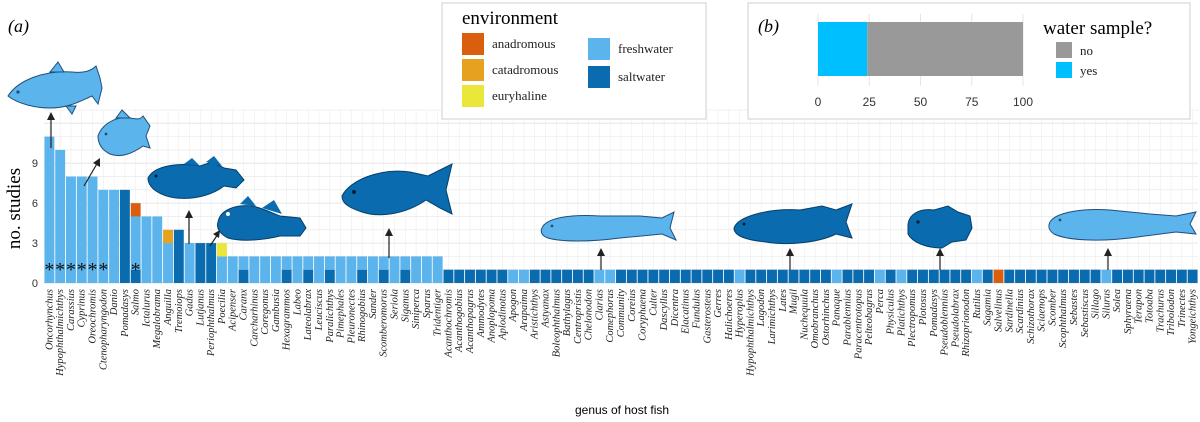 Image resolution: width=1200 pixels, height=422 pixels. I want to click on x-tick-label: Paracentrotopus, so click(858, 324).